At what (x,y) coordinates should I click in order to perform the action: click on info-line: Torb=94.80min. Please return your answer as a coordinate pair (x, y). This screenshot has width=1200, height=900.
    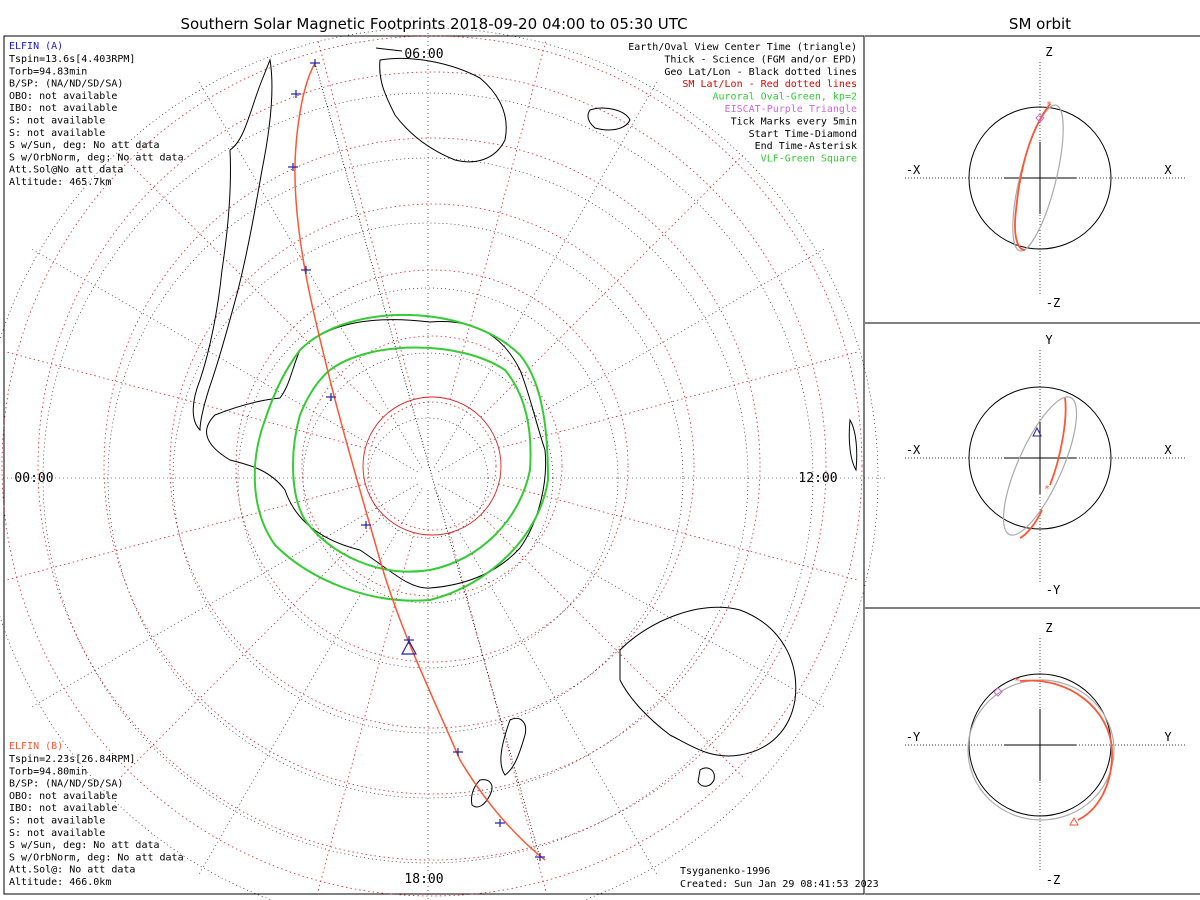
    Looking at the image, I should click on (48, 771).